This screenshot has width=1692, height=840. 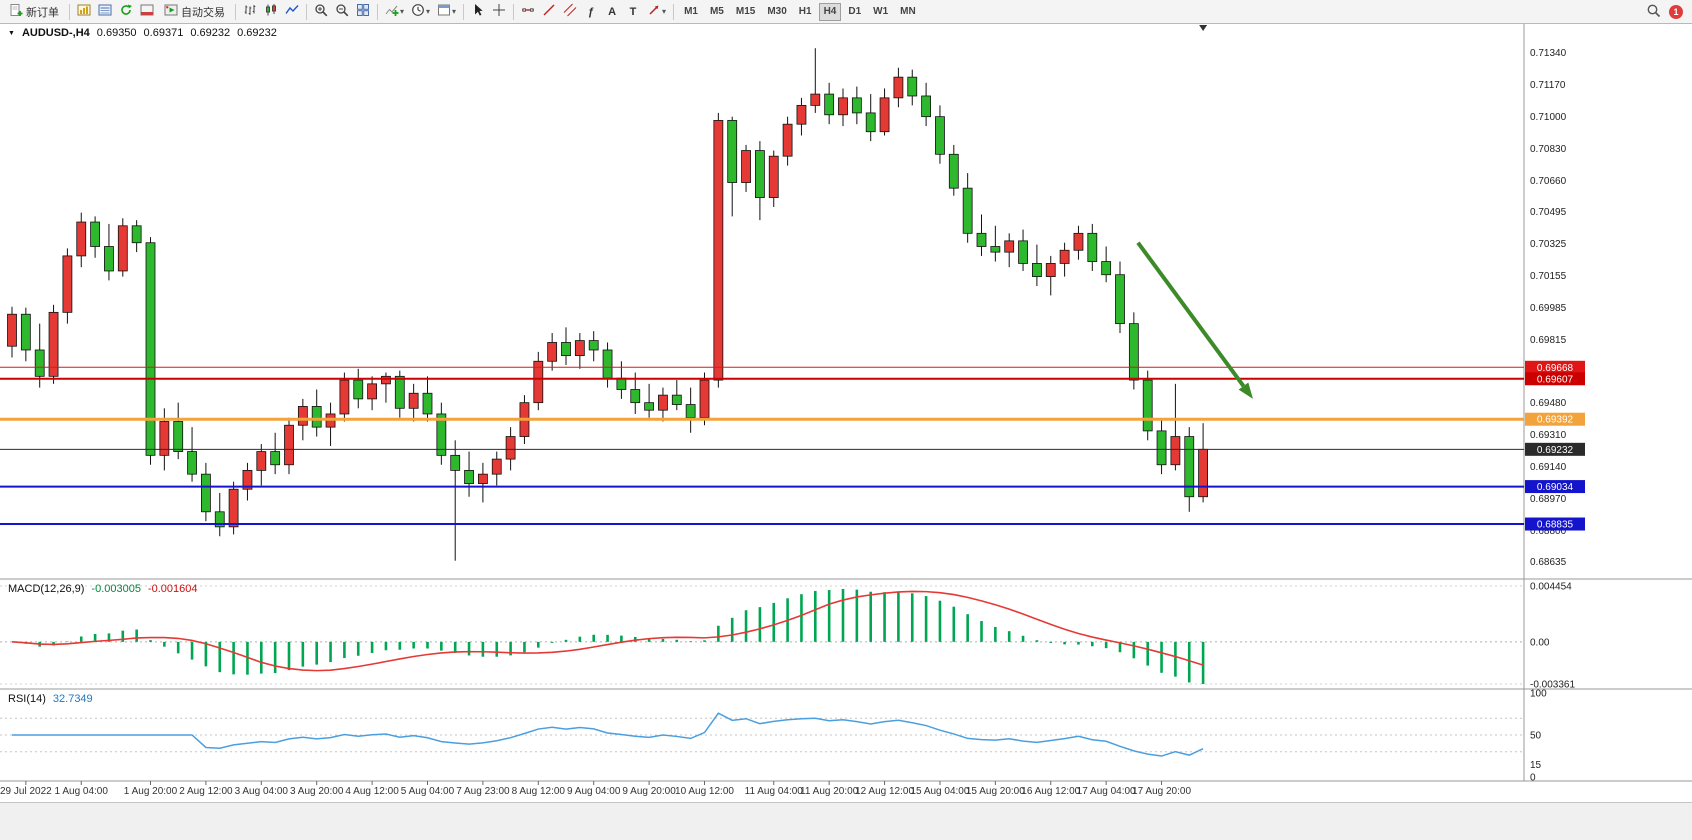 I want to click on timeframe-h4-button: H4, so click(x=830, y=11).